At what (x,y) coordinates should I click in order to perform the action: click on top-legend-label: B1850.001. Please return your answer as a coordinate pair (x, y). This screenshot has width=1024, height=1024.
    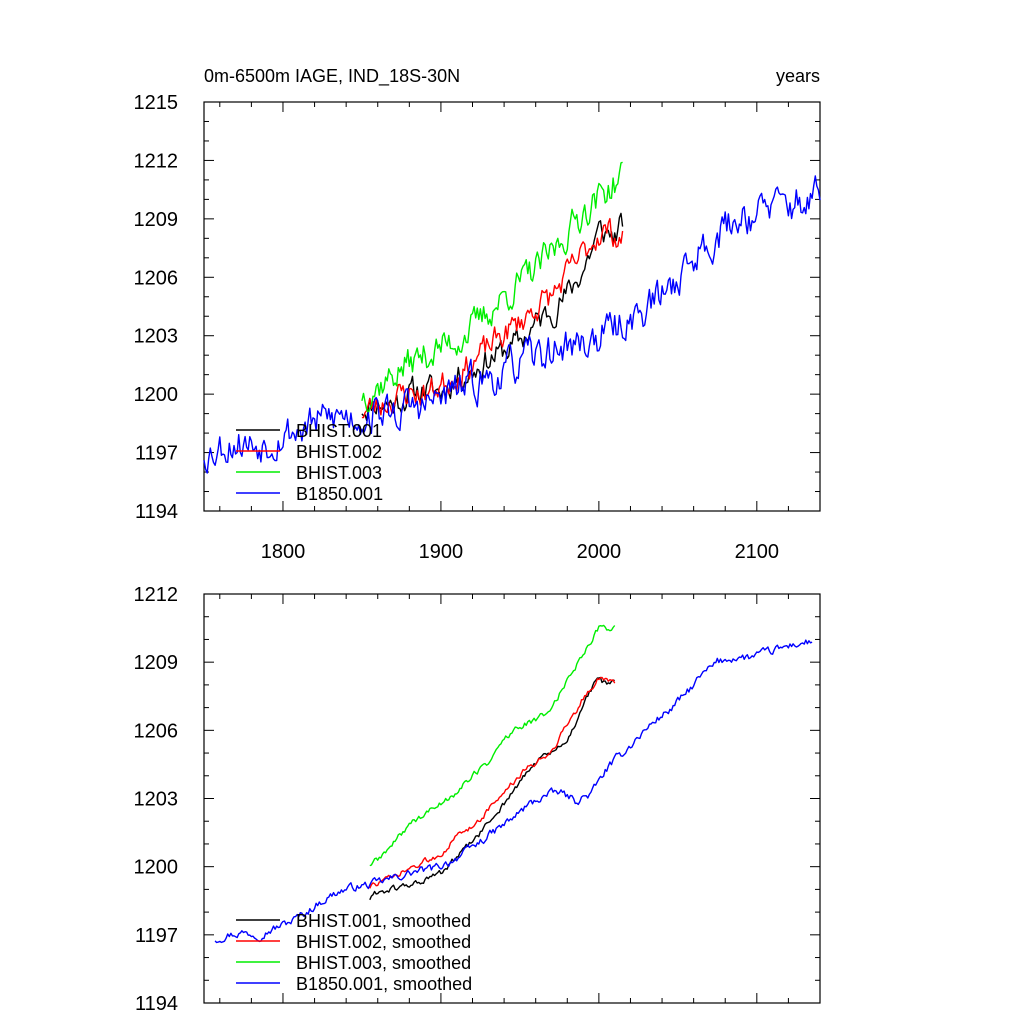
    Looking at the image, I should click on (339, 494).